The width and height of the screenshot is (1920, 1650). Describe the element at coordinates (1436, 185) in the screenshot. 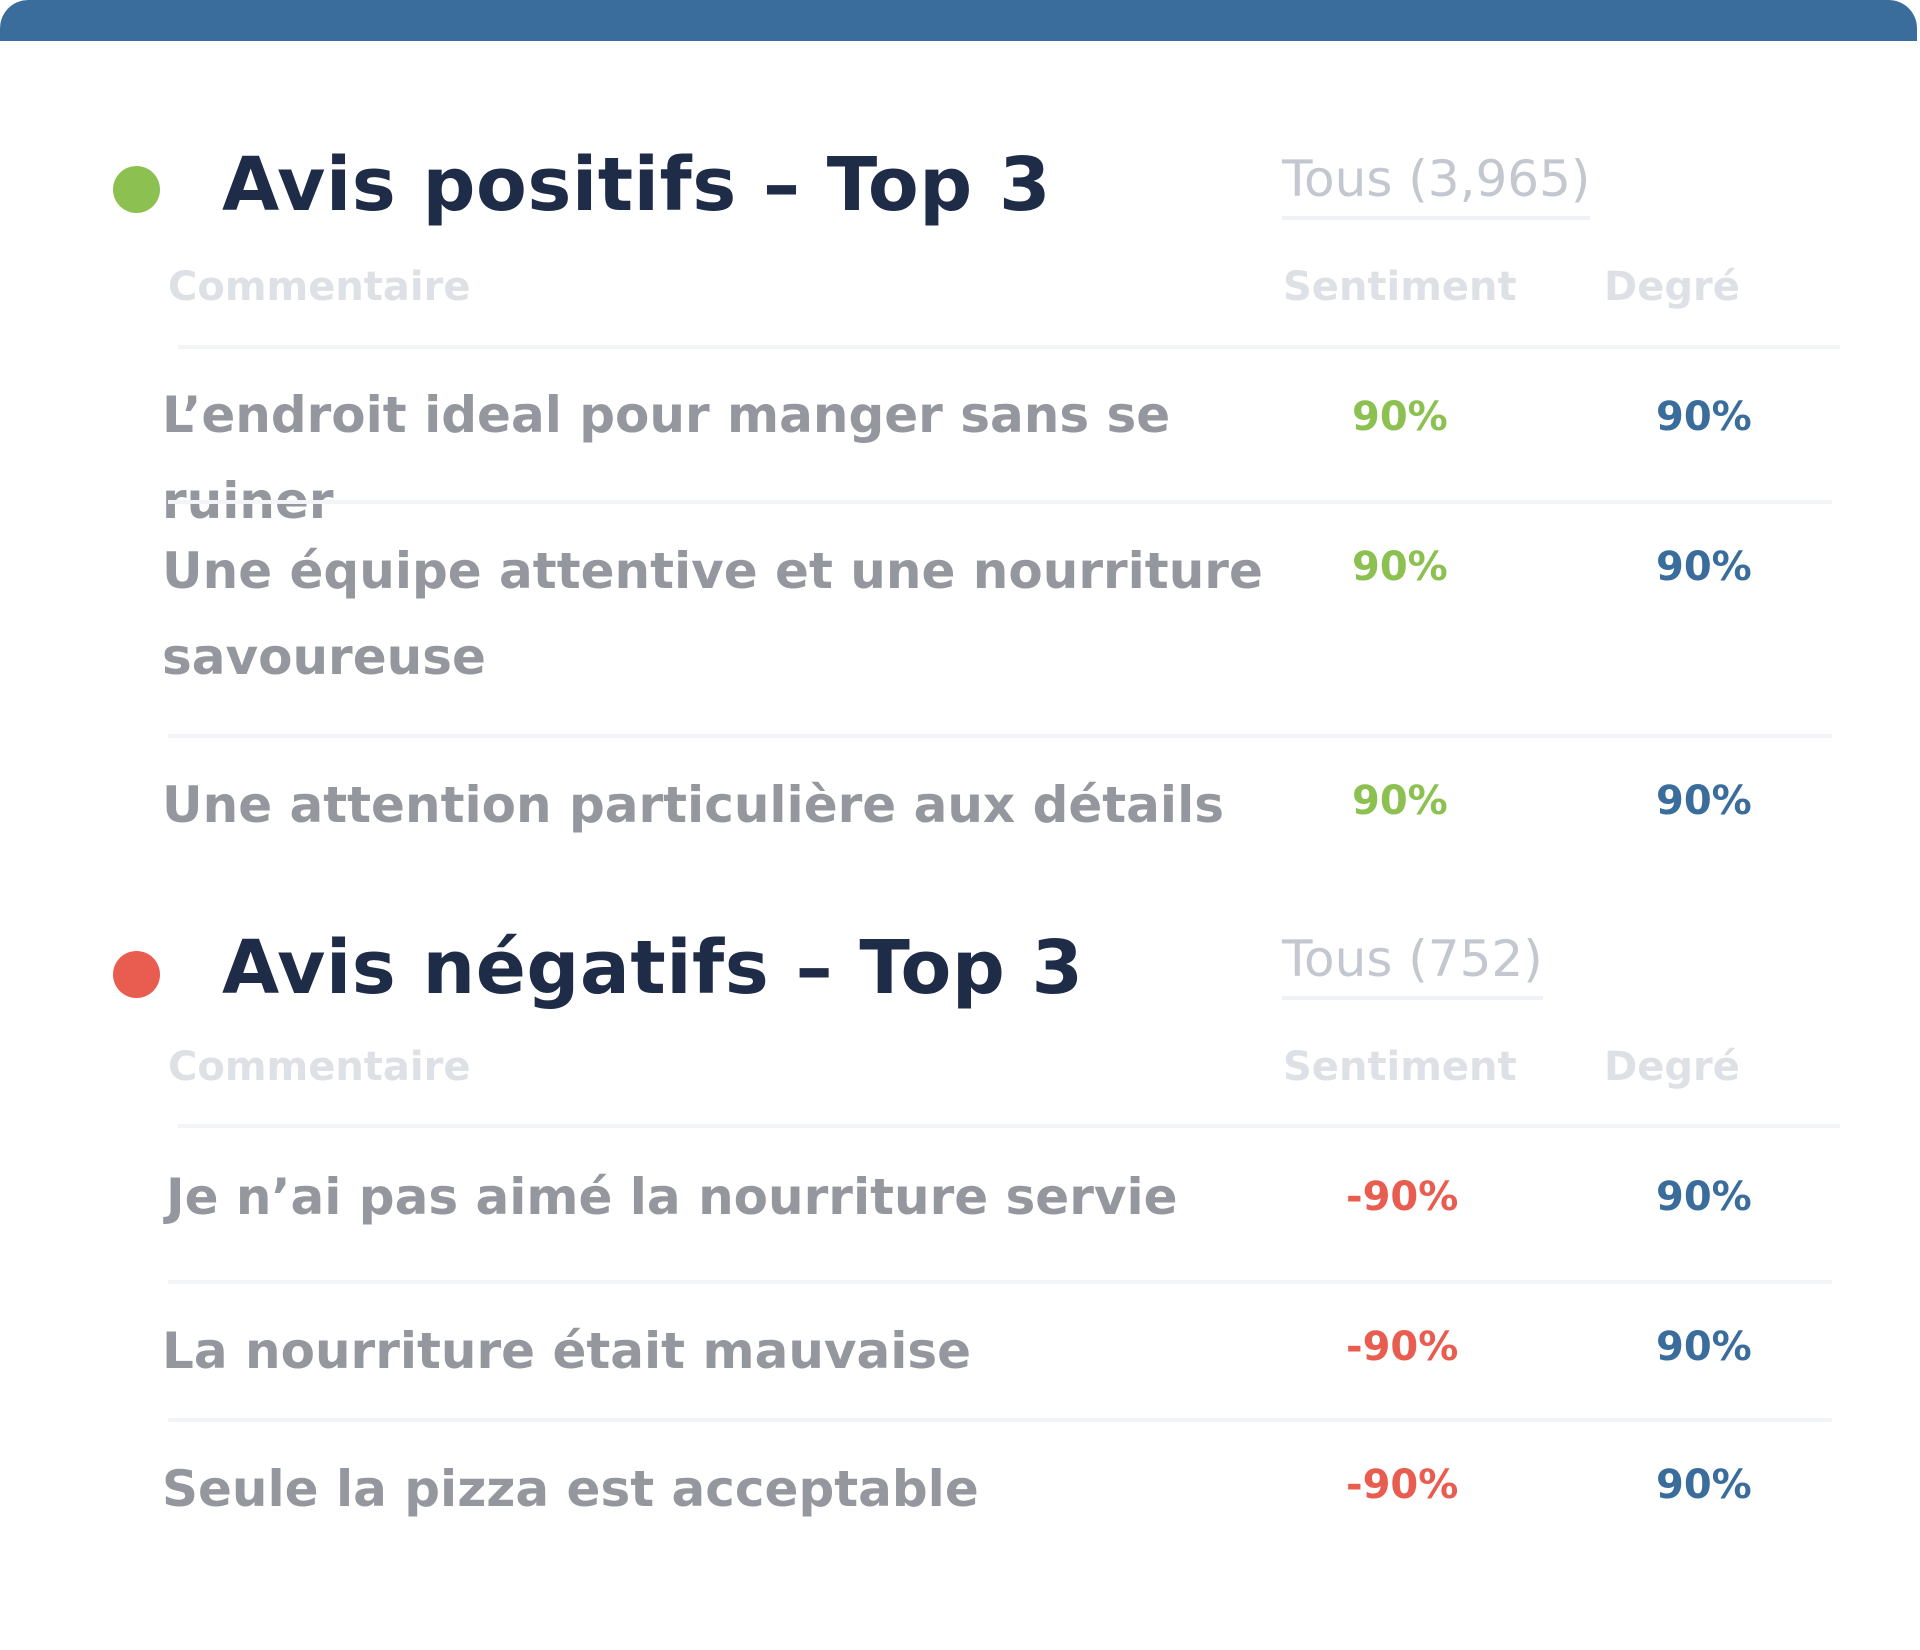

I see `positive-all-filter-link: Tous (3,965)` at that location.